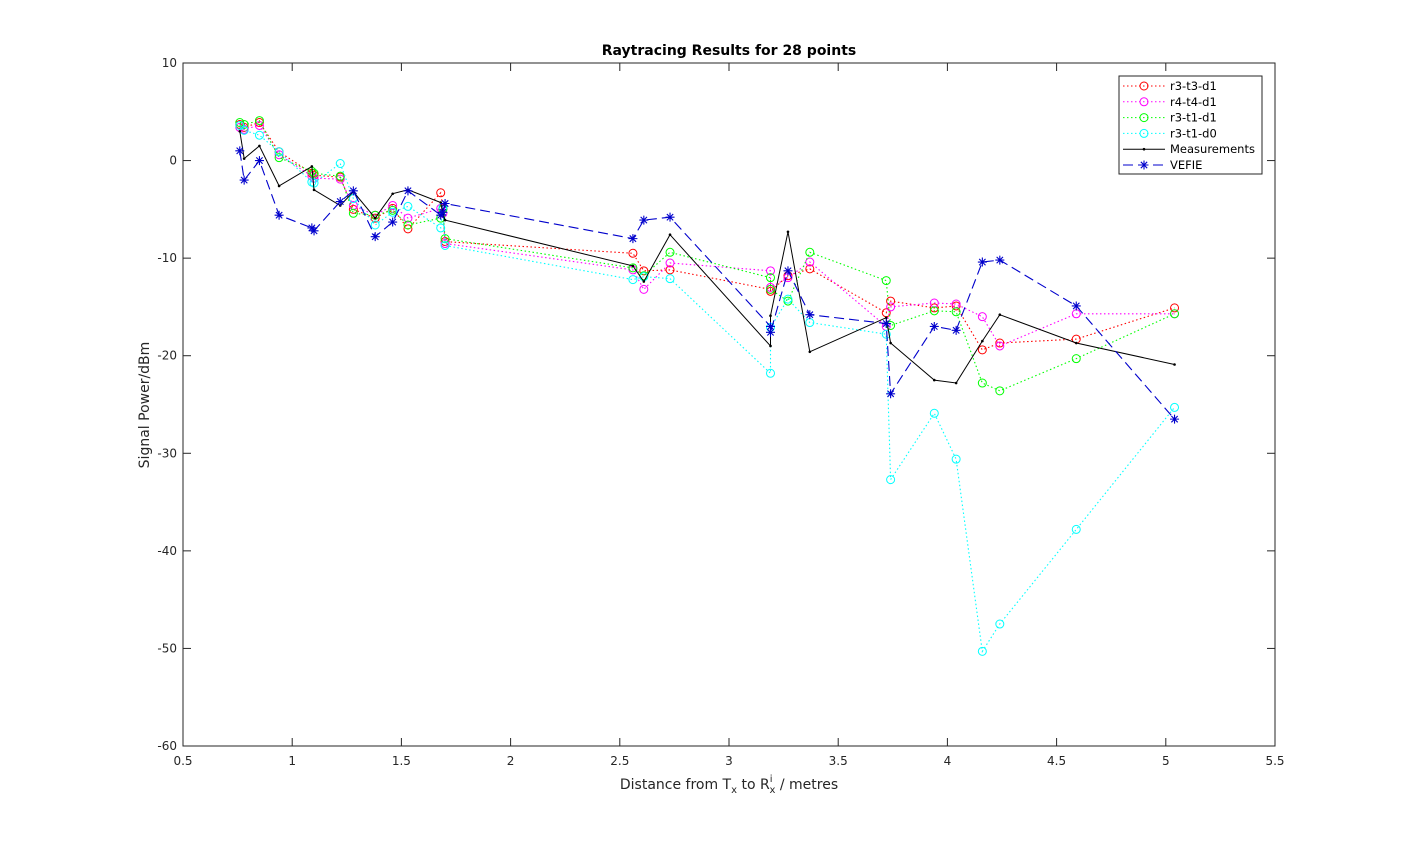 The height and width of the screenshot is (843, 1410). What do you see at coordinates (734, 790) in the screenshot?
I see `x-axis-label-tx-subscript: x` at bounding box center [734, 790].